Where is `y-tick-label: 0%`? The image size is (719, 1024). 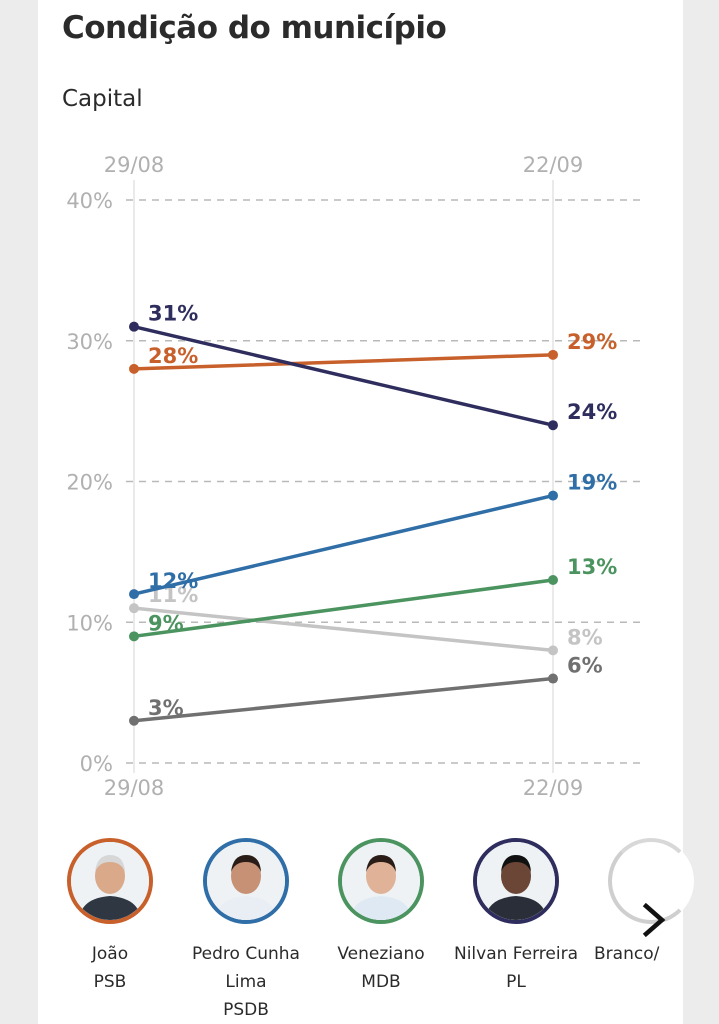 y-tick-label: 0% is located at coordinates (96, 764).